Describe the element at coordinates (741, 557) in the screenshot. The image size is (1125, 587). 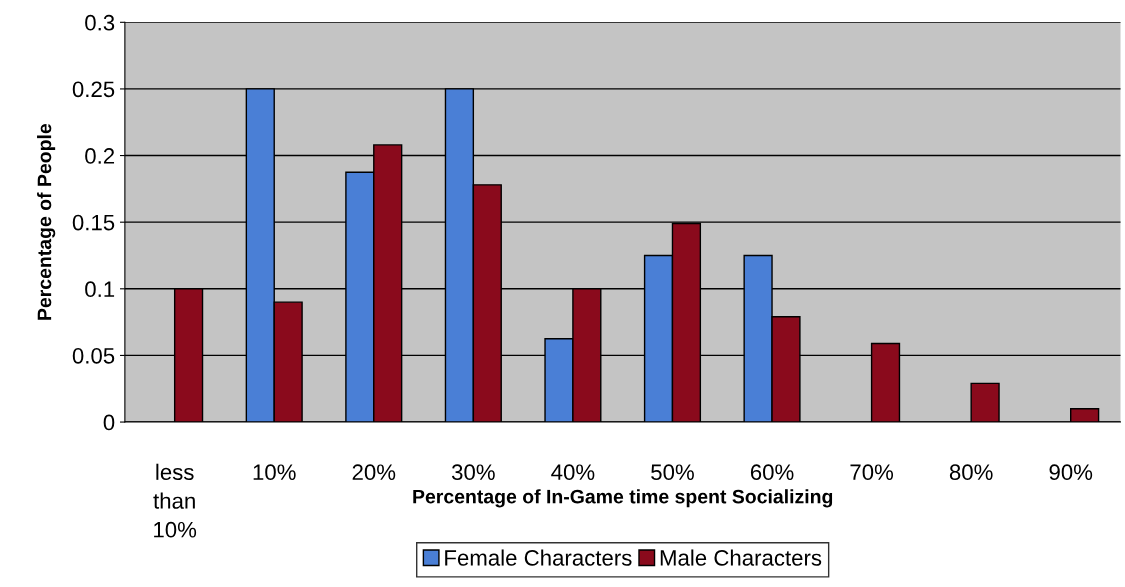
I see `legend-label: Male Characters` at that location.